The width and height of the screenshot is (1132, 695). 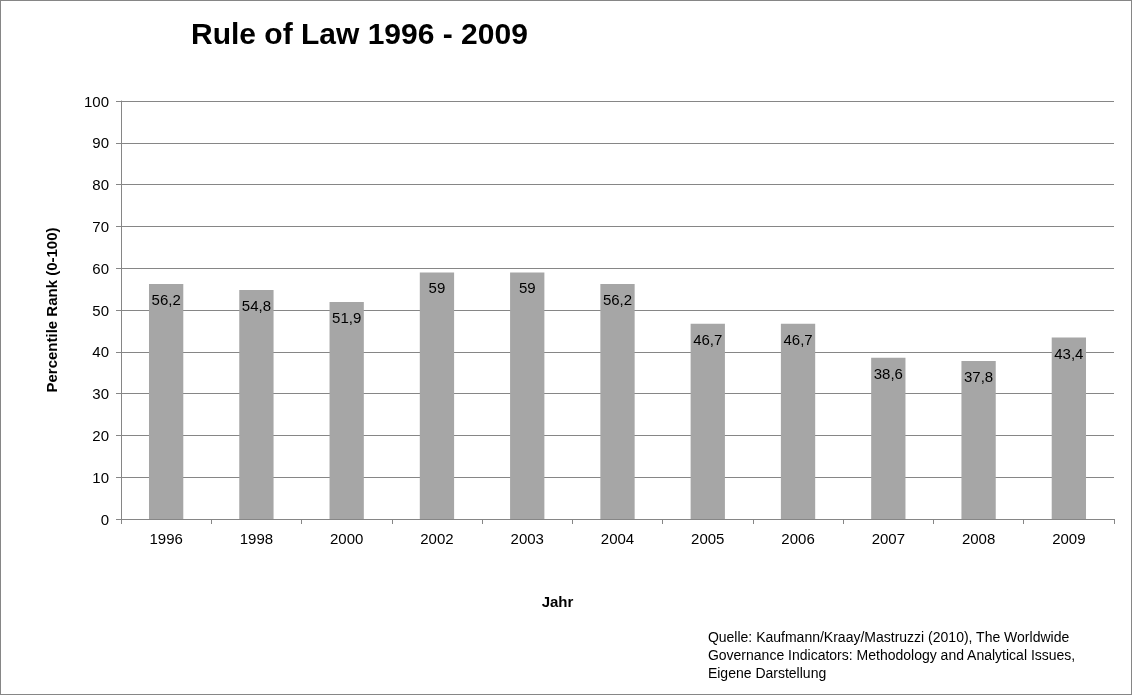 What do you see at coordinates (437, 538) in the screenshot?
I see `x-tick-label: 2002` at bounding box center [437, 538].